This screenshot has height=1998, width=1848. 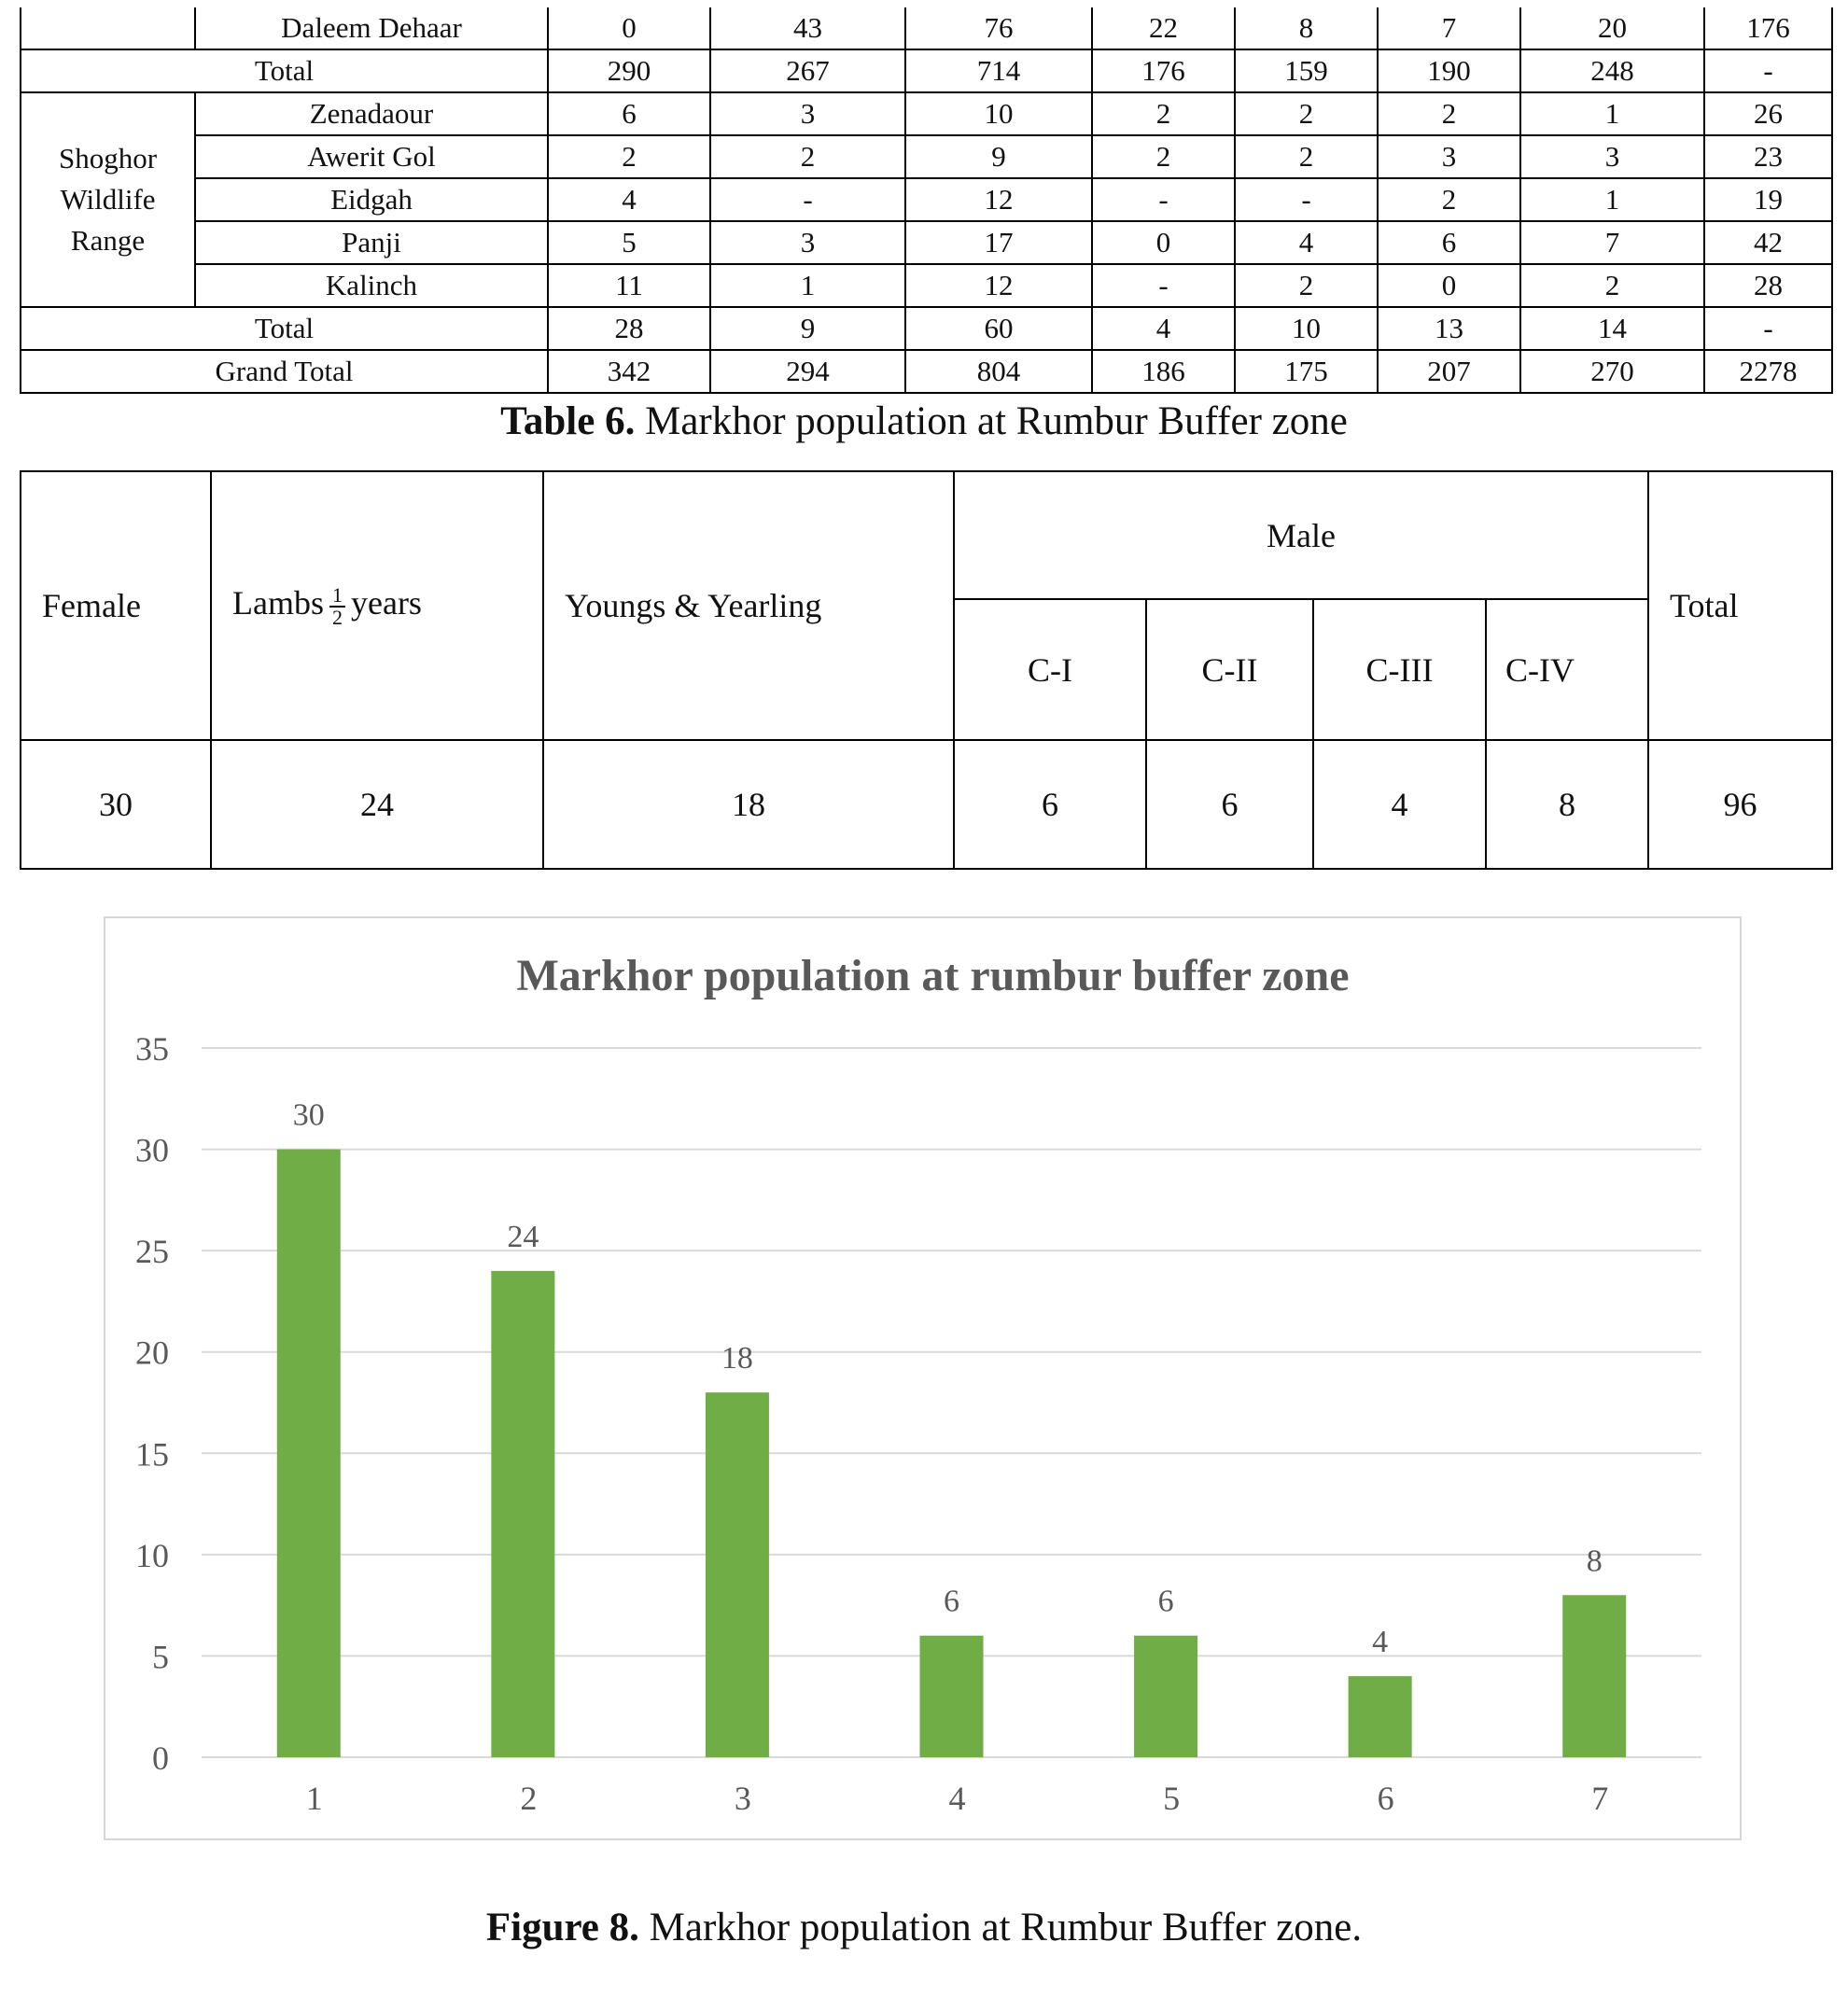 I want to click on y-tick-label: 0, so click(x=160, y=1759).